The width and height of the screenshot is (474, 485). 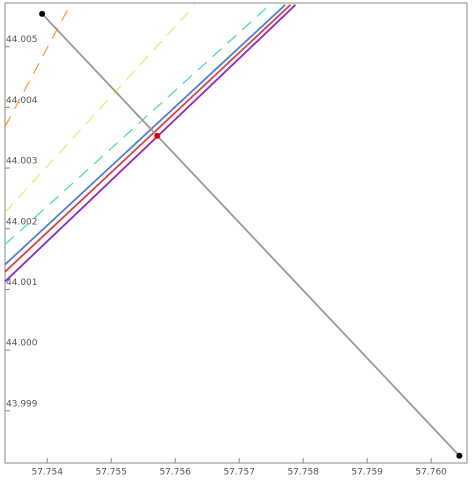 I want to click on x-tick-label: 57.756, so click(x=175, y=473).